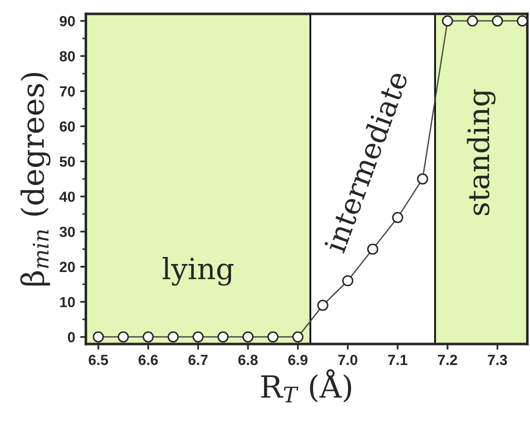 The image size is (530, 421). I want to click on x-tick-label: 6.8, so click(248, 360).